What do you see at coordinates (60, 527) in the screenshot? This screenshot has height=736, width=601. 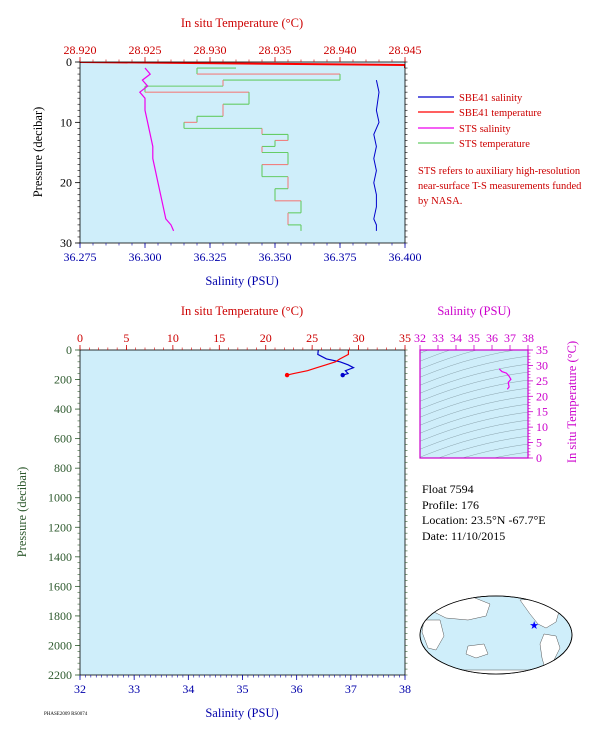 I see `full-profile-pressure-tick-label: 1200` at bounding box center [60, 527].